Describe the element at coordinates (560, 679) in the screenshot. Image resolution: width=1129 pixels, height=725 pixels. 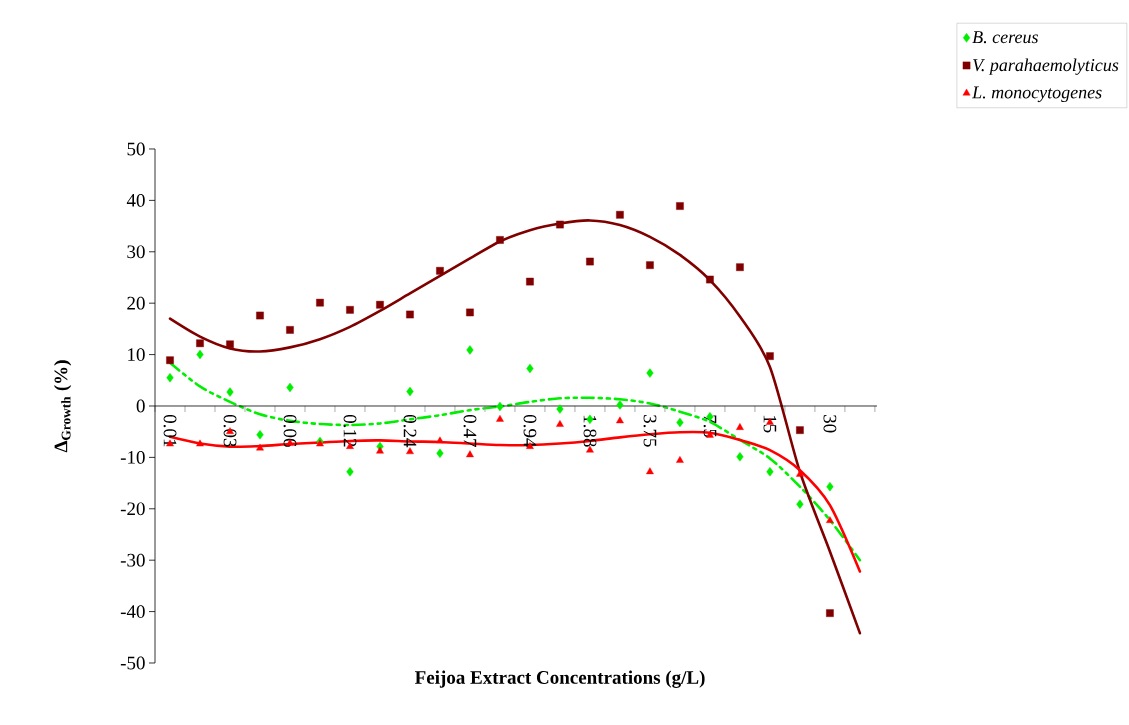
I see `x-axis-title: Feijoa Extract Concentrations (g/L)` at that location.